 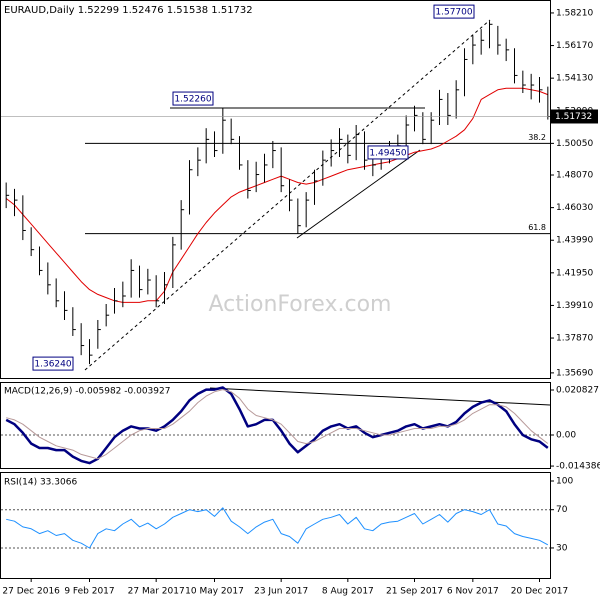 I want to click on y-tick-label: 70, so click(x=562, y=510).